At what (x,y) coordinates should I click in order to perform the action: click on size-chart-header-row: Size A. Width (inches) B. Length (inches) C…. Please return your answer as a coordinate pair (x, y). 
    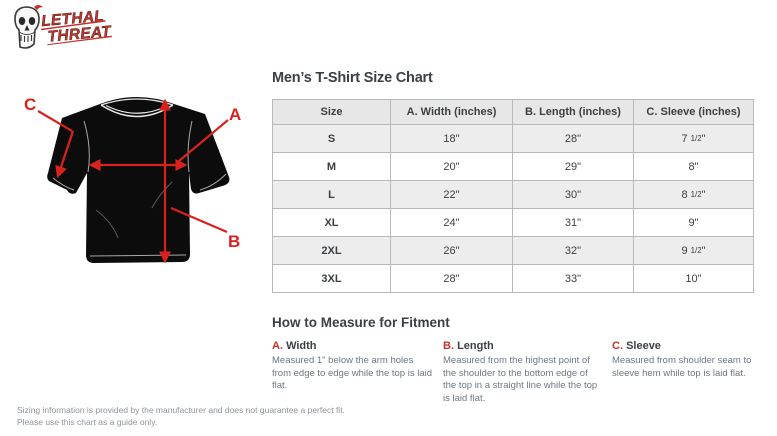
    Looking at the image, I should click on (513, 112).